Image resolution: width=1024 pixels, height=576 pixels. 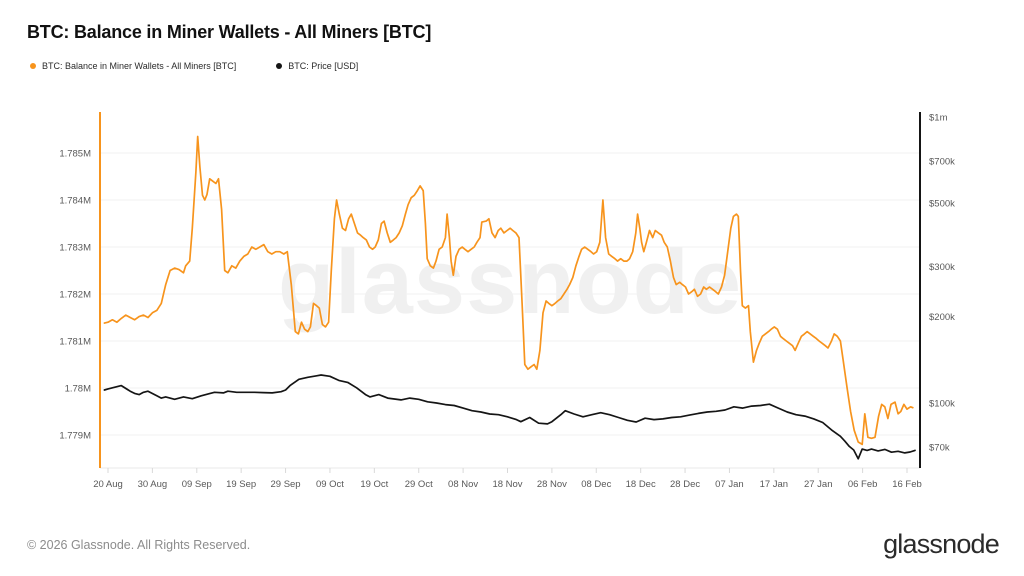 I want to click on x-axis-label: 09 Sep, so click(x=197, y=484).